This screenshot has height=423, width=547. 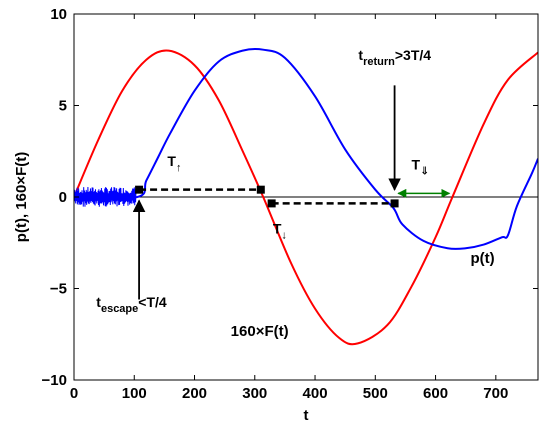 I want to click on y-axis-label: p(t), 160×F(t), so click(x=21, y=197).